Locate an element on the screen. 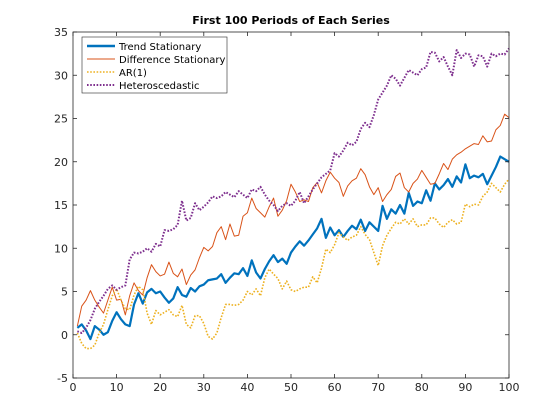 Image resolution: width=560 pixels, height=420 pixels. x-tick-label: 40 is located at coordinates (247, 387).